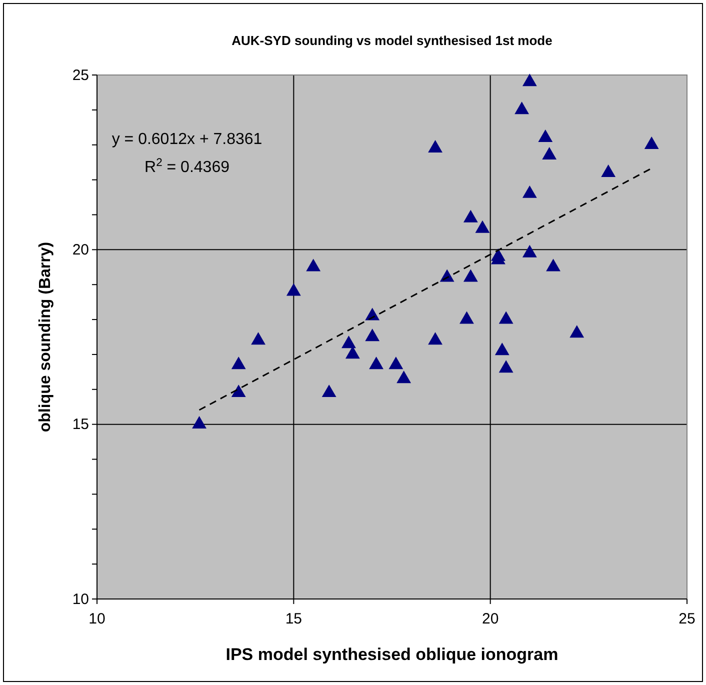 This screenshot has width=706, height=685. I want to click on x-tick-label: 25, so click(687, 619).